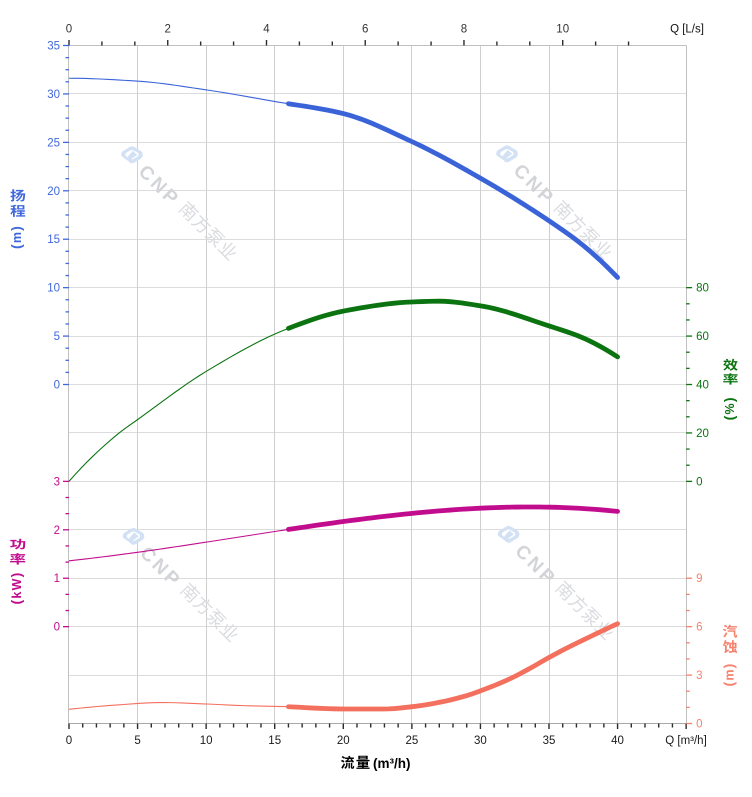 This screenshot has width=752, height=797. Describe the element at coordinates (699, 579) in the screenshot. I see `svg-text: 9` at that location.